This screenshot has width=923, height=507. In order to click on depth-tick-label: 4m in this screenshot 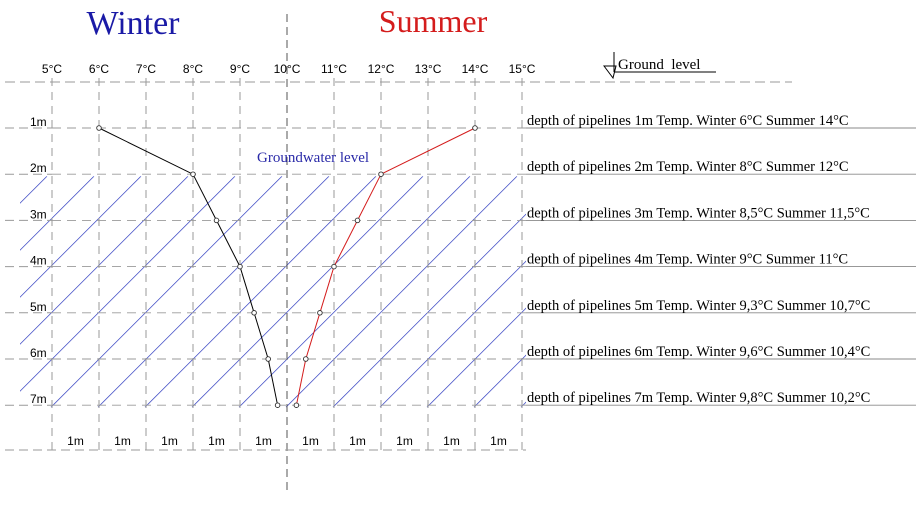, I will do `click(38, 261)`.